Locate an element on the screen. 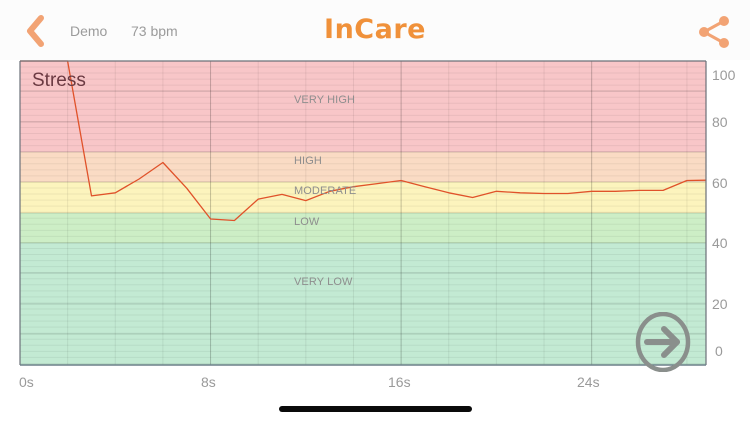 The image size is (750, 422). zone-label-very-high: VERY HIGH is located at coordinates (325, 100).